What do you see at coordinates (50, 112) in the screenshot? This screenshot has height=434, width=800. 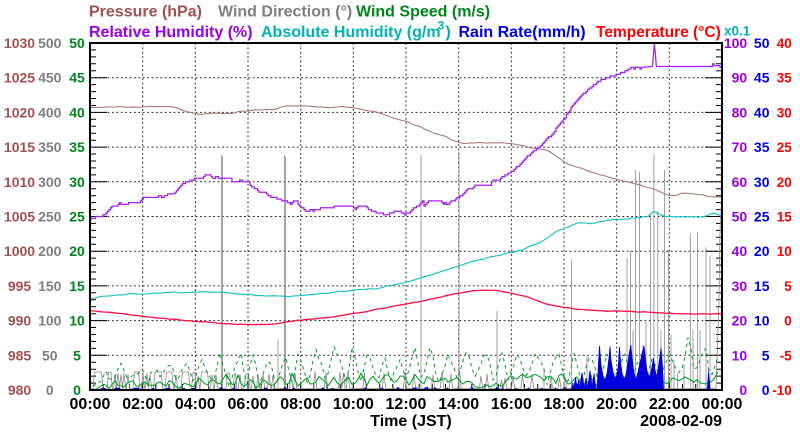 I see `svg-text: 400` at bounding box center [50, 112].